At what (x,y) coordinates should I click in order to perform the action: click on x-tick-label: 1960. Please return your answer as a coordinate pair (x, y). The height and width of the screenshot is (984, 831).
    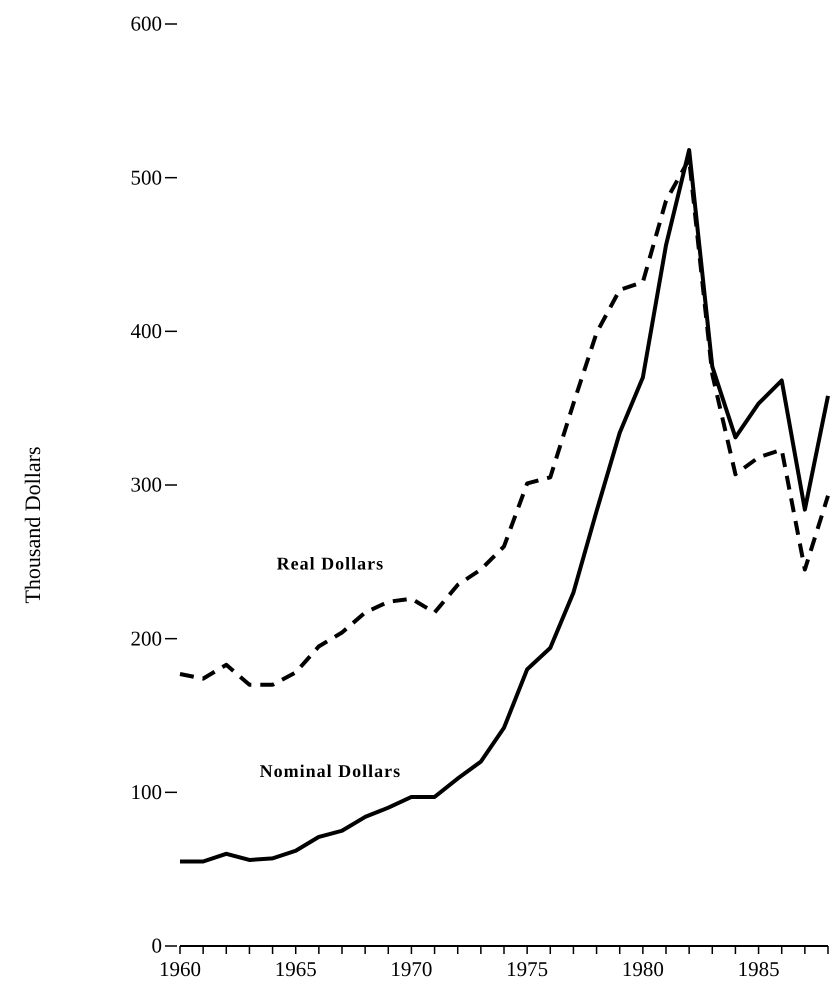
    Looking at the image, I should click on (180, 968).